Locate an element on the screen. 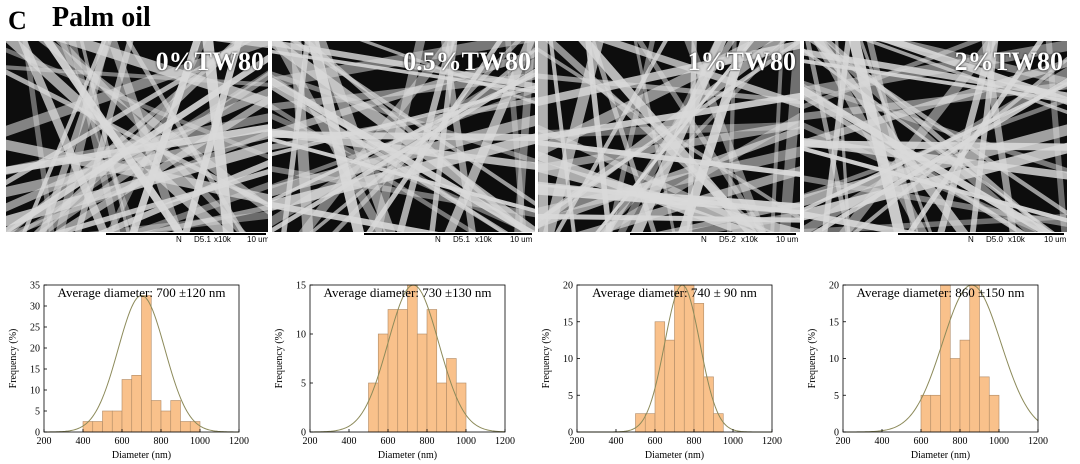  sem-info-bar: N D5.2 x10k 10 um is located at coordinates (669, 239).